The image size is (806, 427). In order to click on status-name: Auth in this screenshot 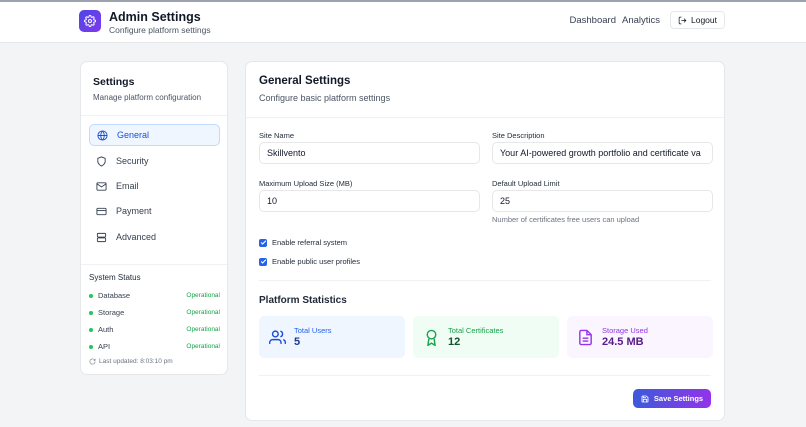, I will do `click(106, 329)`.